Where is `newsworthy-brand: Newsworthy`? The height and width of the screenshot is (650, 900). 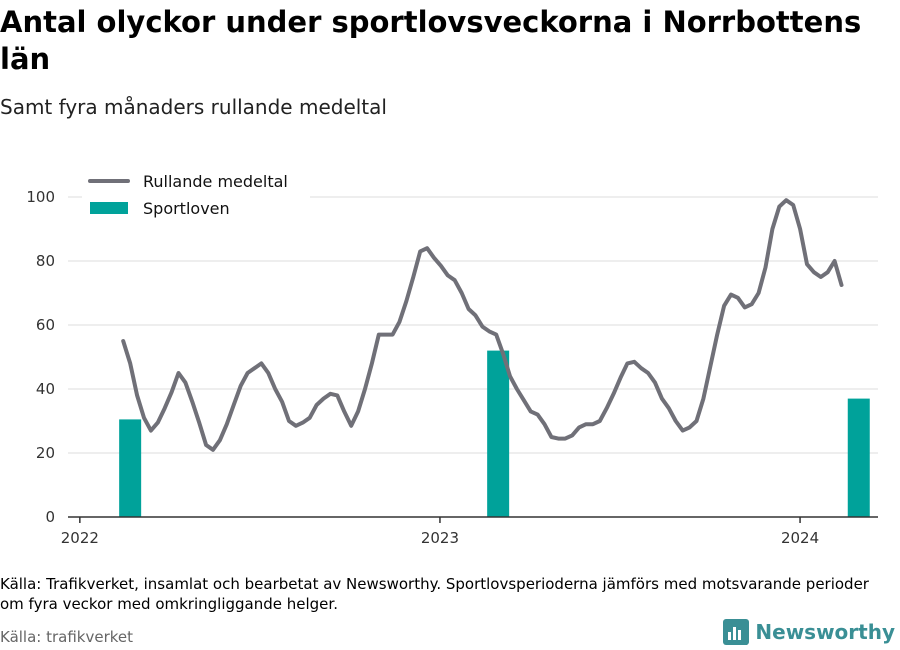 newsworthy-brand: Newsworthy is located at coordinates (809, 632).